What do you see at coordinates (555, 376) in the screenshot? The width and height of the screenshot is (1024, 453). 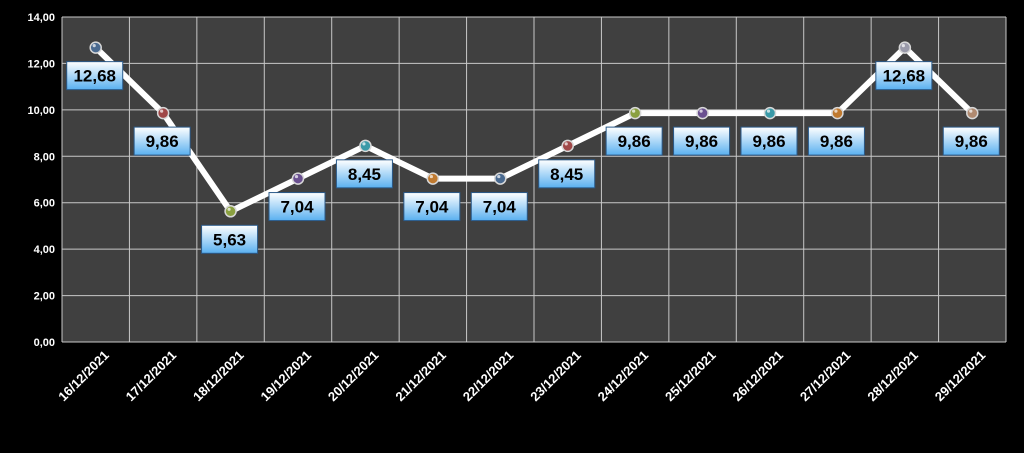 I see `x-tick-label: 23/12/2021` at bounding box center [555, 376].